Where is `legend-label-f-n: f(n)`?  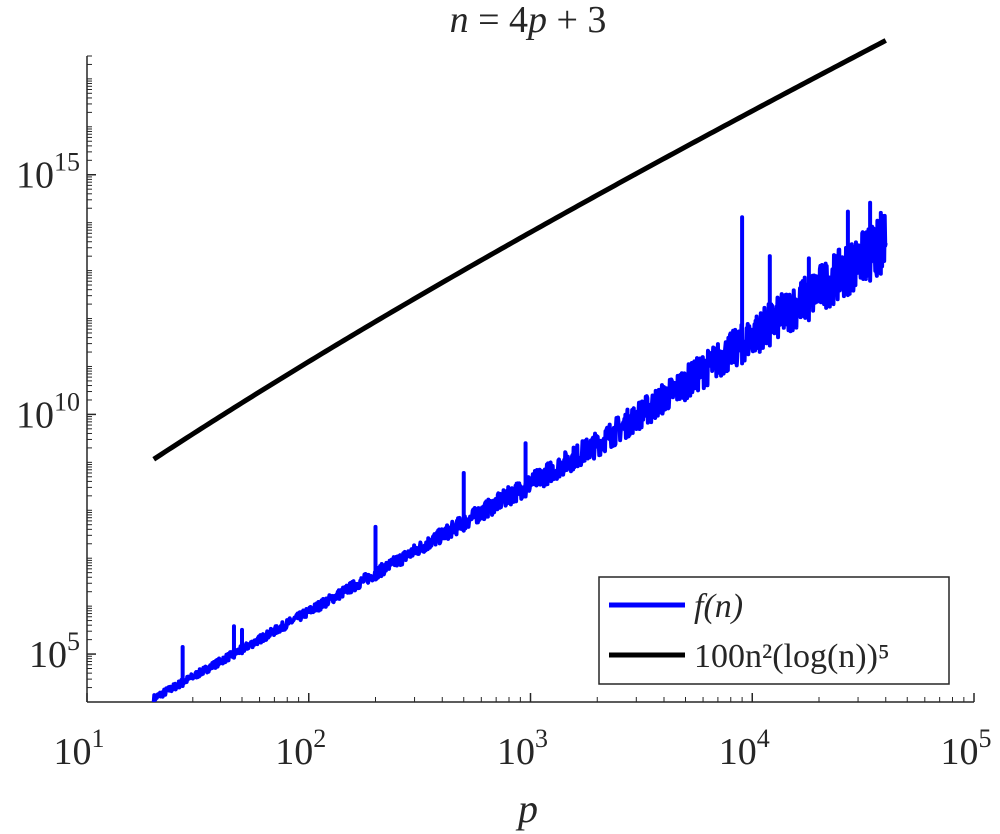
legend-label-f-n: f(n) is located at coordinates (718, 606).